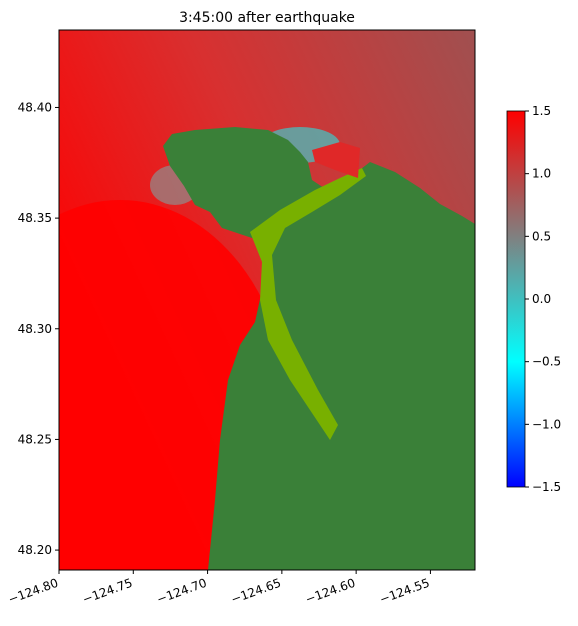 The width and height of the screenshot is (578, 626). Describe the element at coordinates (35, 107) in the screenshot. I see `y-tick-label: 48.40` at that location.